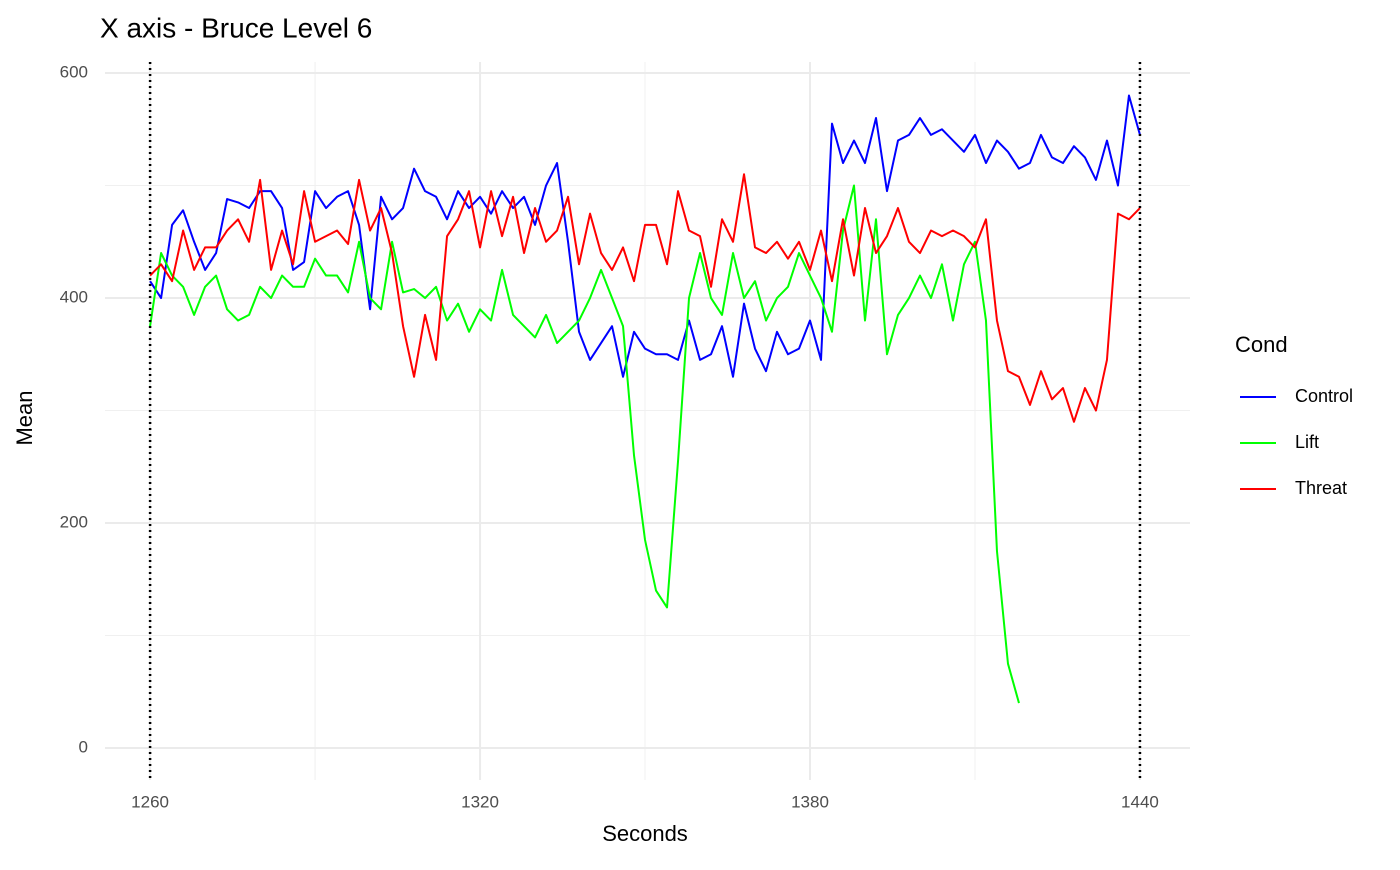 The width and height of the screenshot is (1400, 870). Describe the element at coordinates (810, 801) in the screenshot. I see `x-tick-label: 1380` at that location.